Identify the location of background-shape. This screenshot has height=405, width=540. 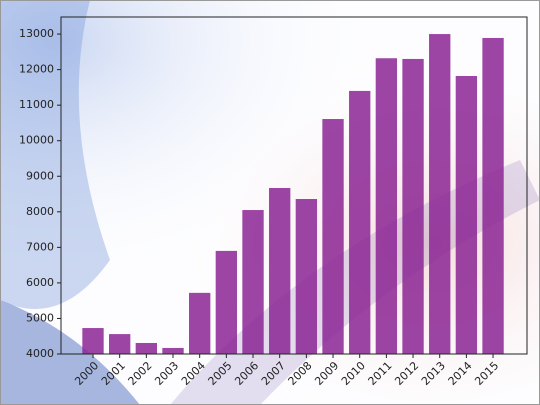
(70, 352).